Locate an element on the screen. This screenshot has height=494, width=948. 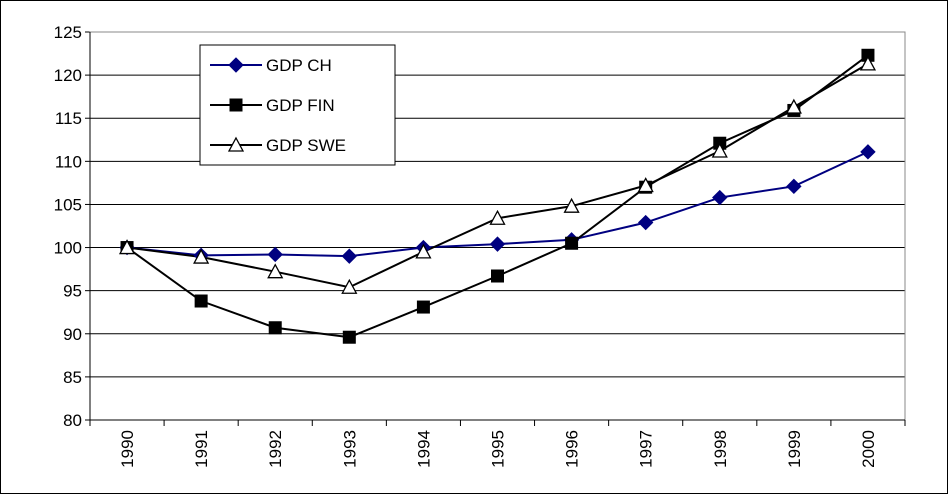
x-tick-label: 1996 is located at coordinates (572, 449).